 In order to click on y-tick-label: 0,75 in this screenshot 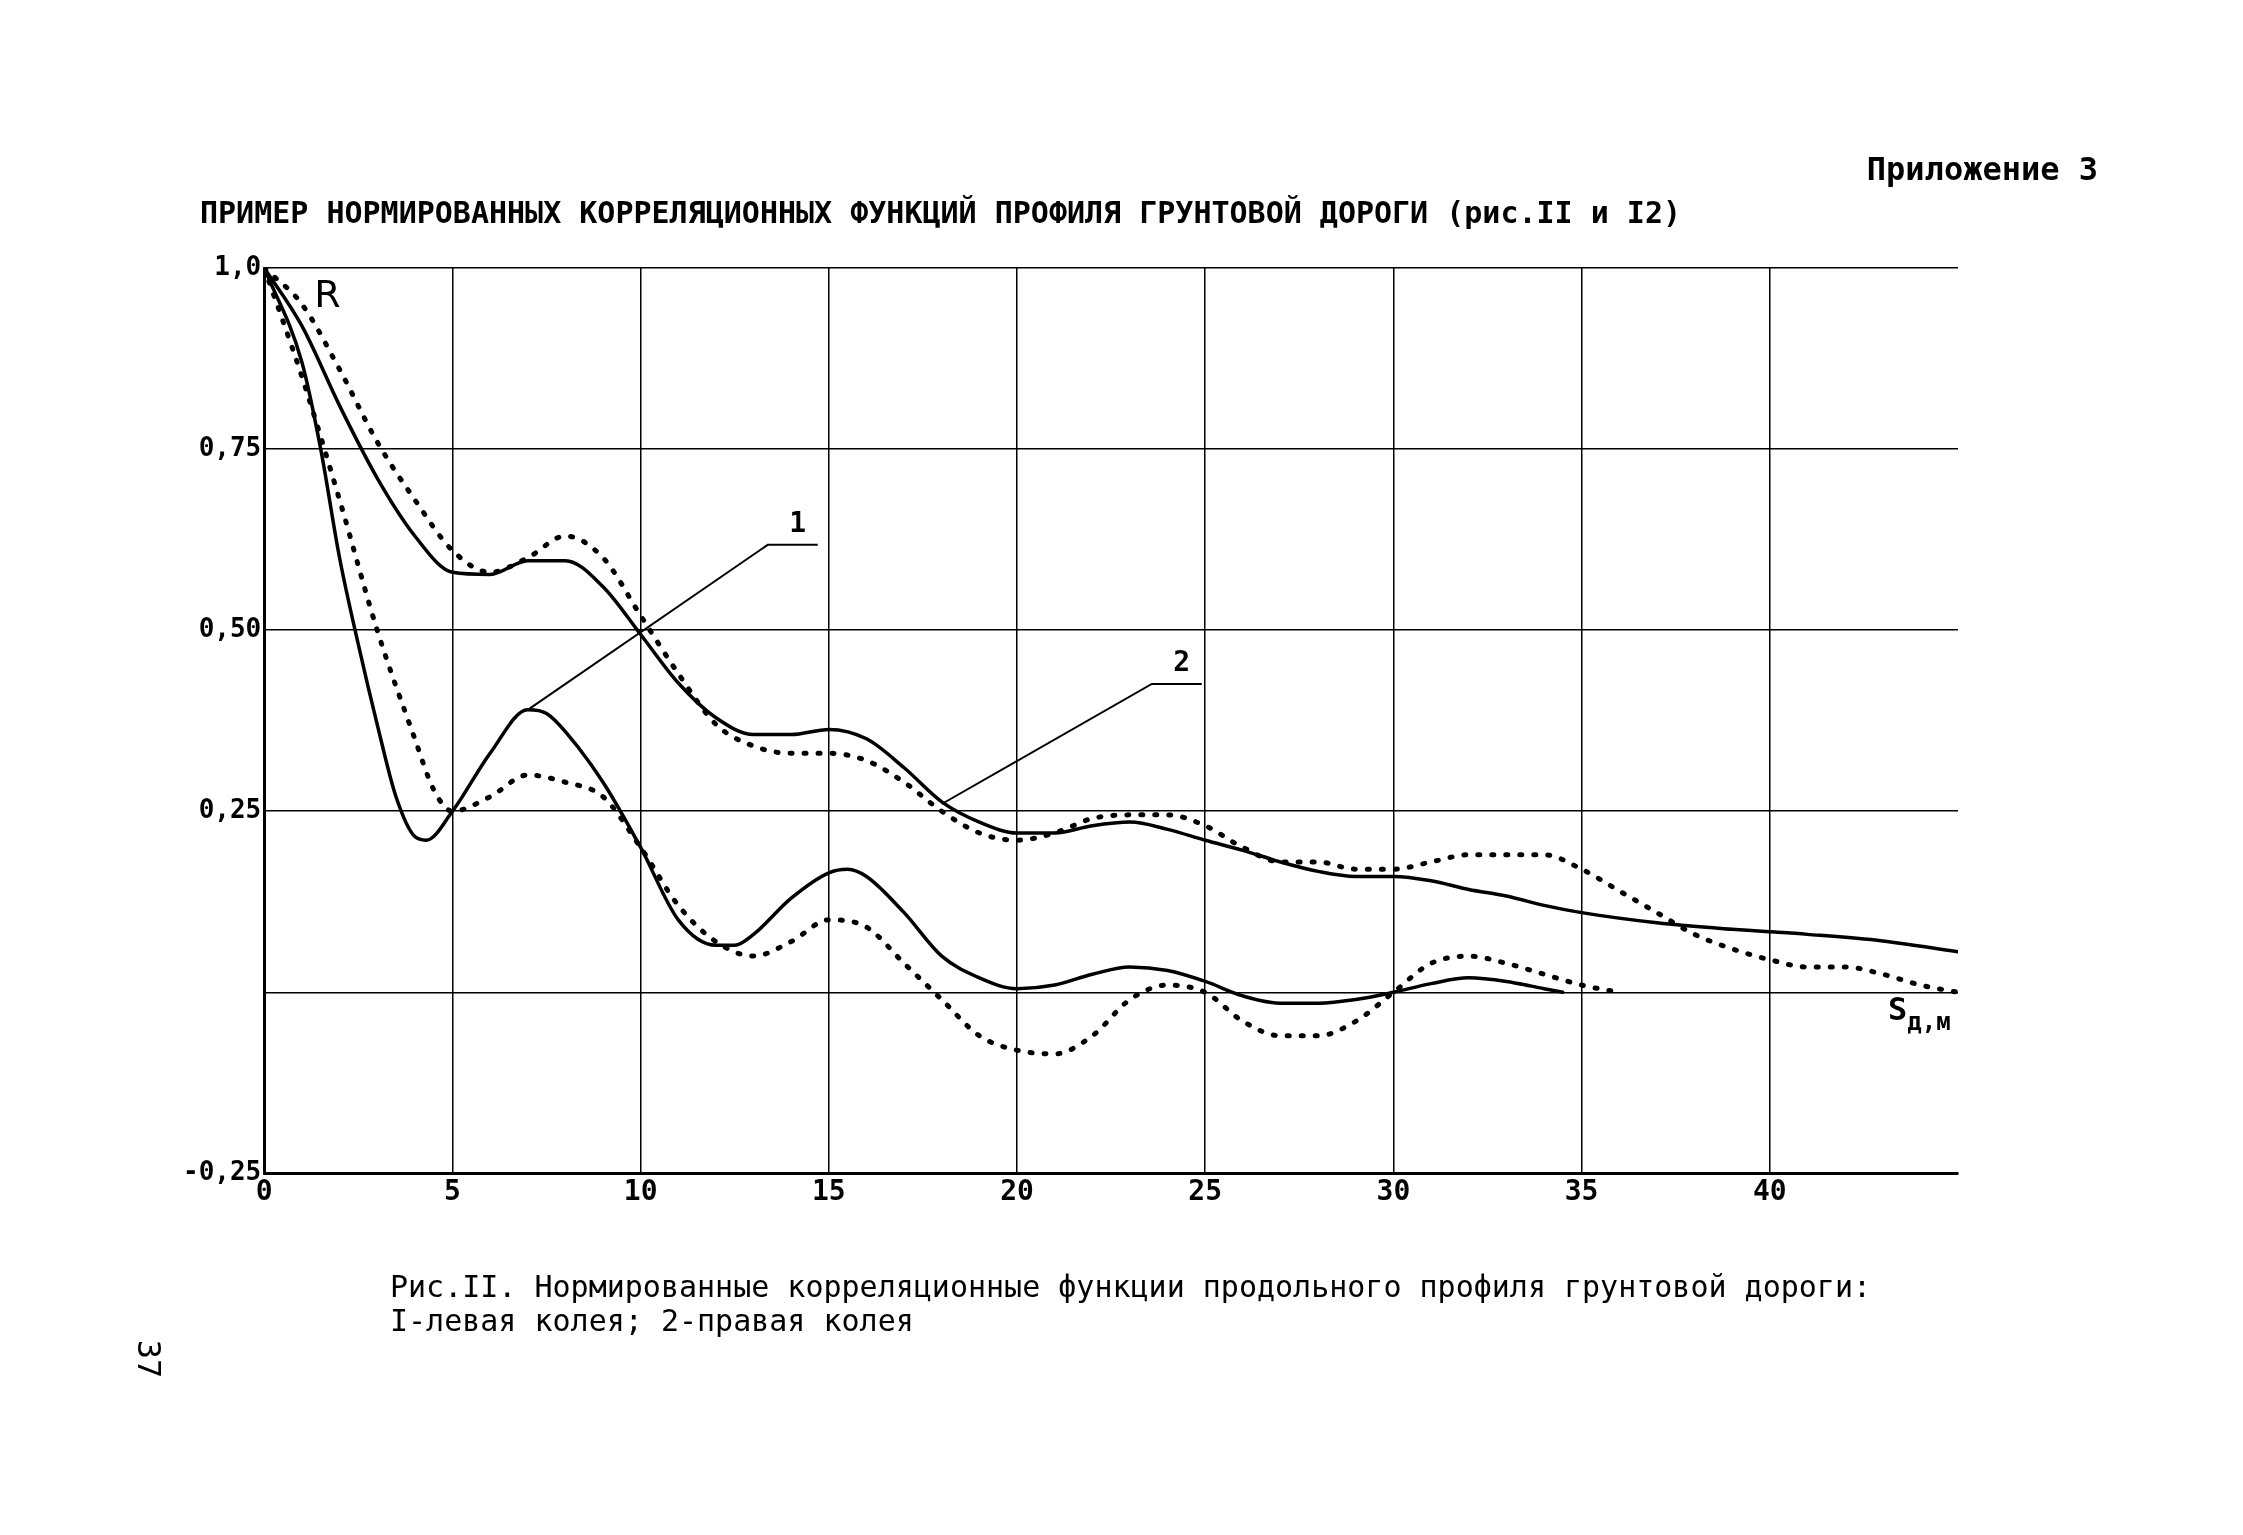, I will do `click(230, 446)`.